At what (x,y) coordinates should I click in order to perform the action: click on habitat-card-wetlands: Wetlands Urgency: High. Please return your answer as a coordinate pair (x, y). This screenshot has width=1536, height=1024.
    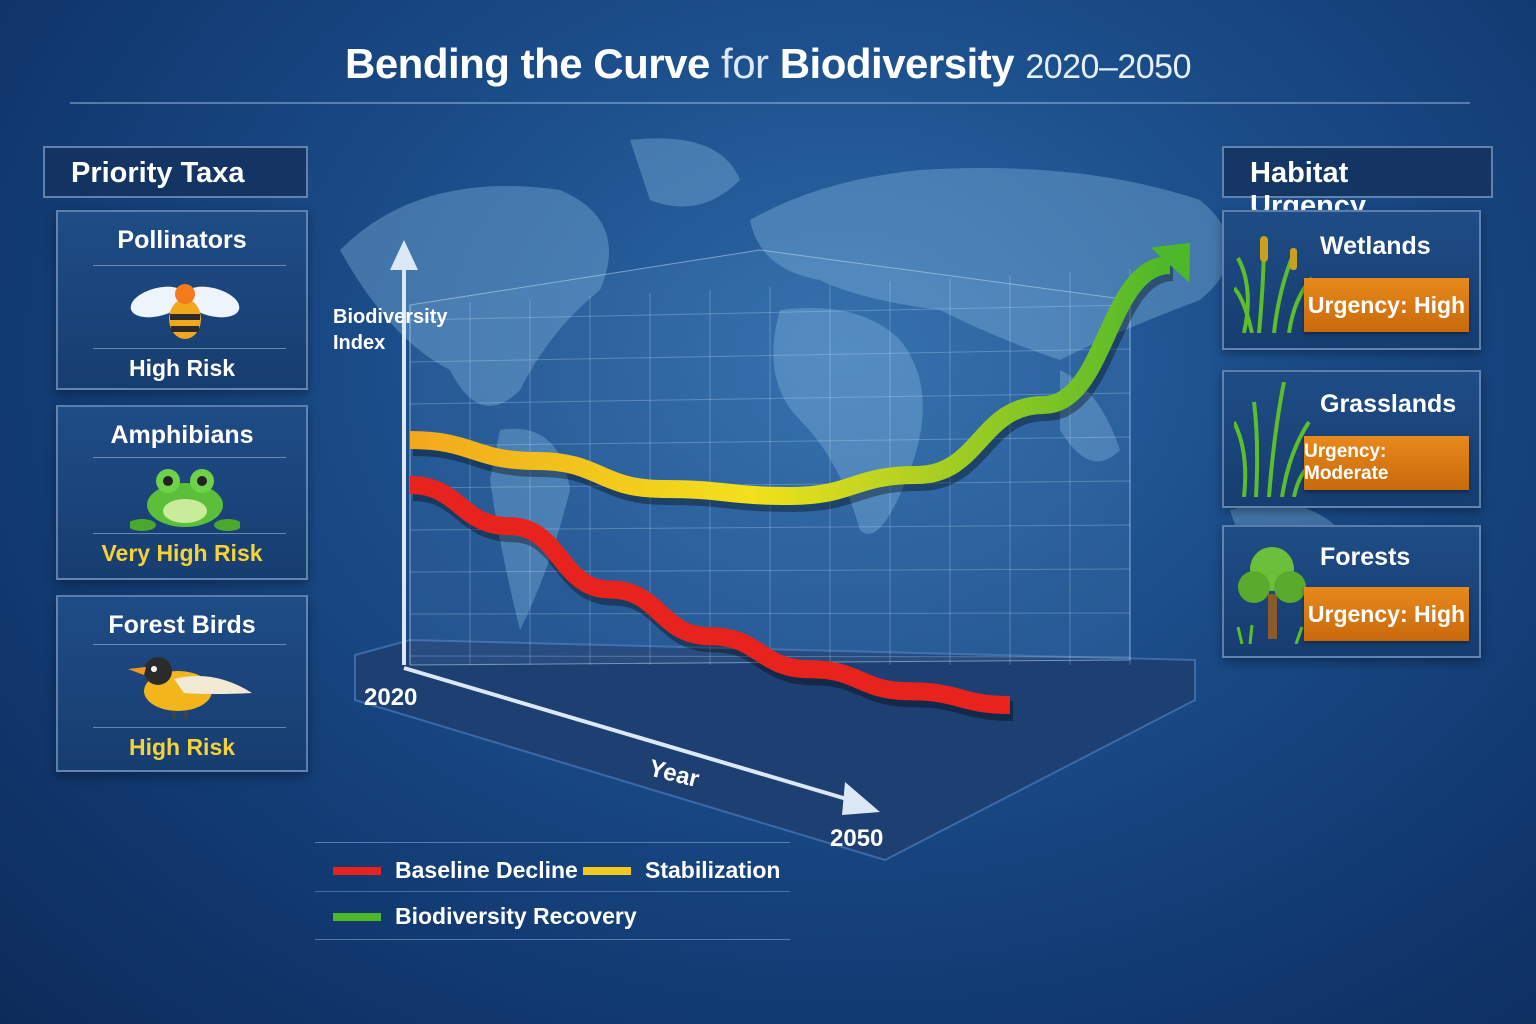
    Looking at the image, I should click on (1351, 280).